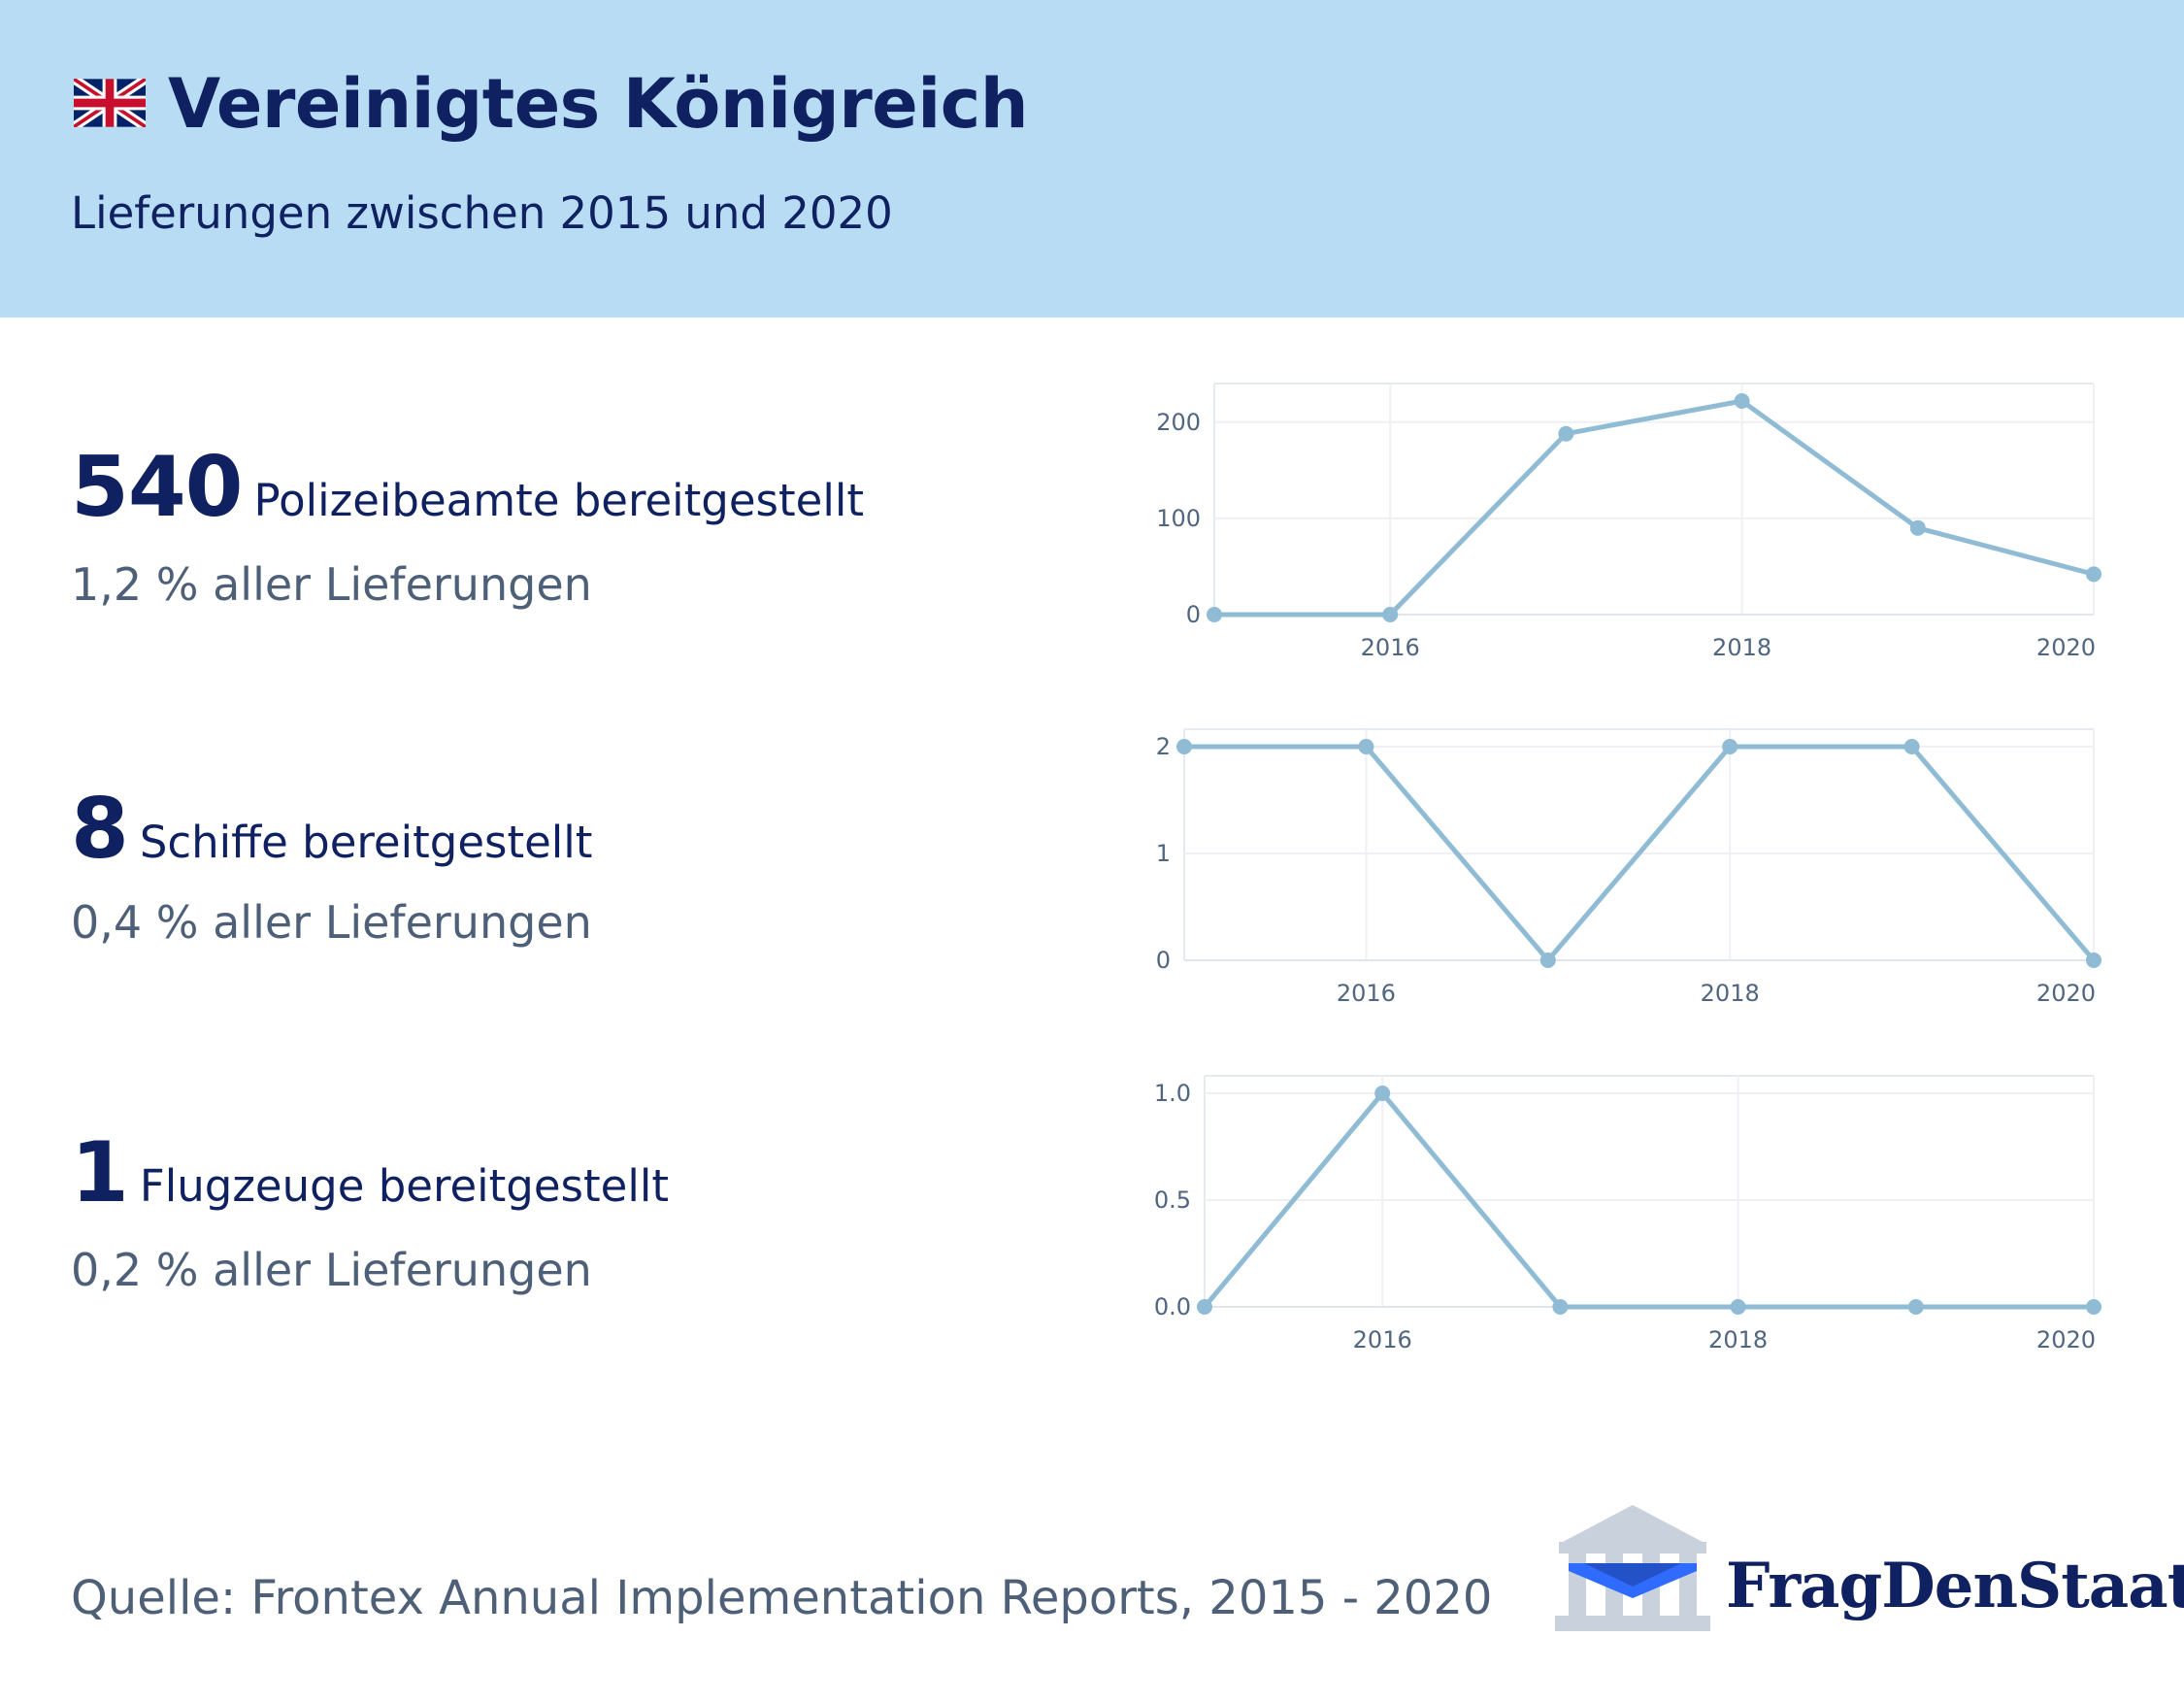 The width and height of the screenshot is (2184, 1704). Describe the element at coordinates (1172, 1093) in the screenshot. I see `y-tick-label: 1.0` at that location.